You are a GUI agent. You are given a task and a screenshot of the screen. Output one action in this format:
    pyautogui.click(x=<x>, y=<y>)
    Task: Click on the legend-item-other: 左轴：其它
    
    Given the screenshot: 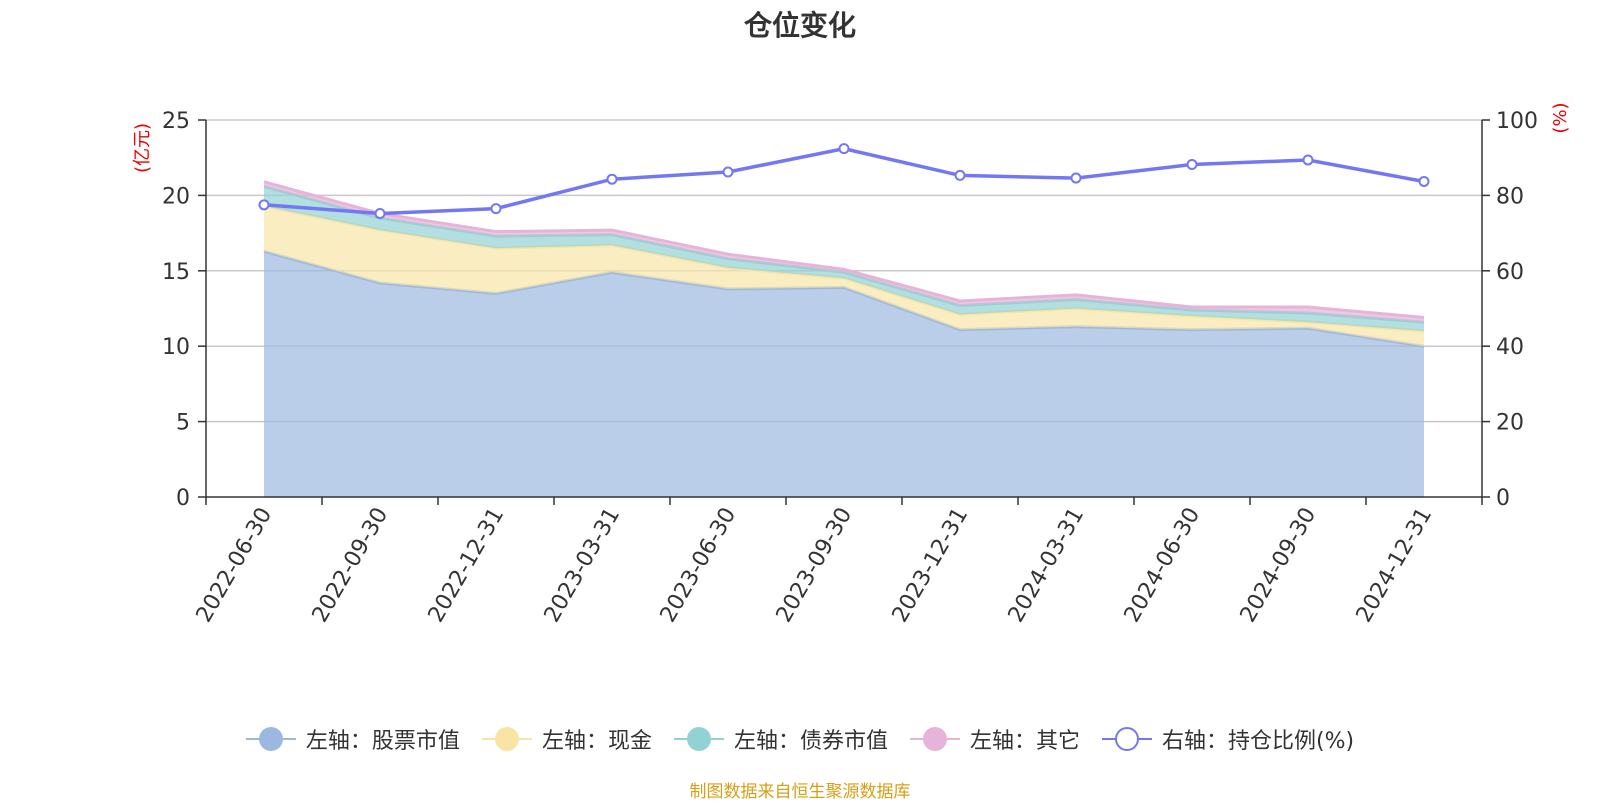 What is the action you would take?
    pyautogui.click(x=994, y=739)
    